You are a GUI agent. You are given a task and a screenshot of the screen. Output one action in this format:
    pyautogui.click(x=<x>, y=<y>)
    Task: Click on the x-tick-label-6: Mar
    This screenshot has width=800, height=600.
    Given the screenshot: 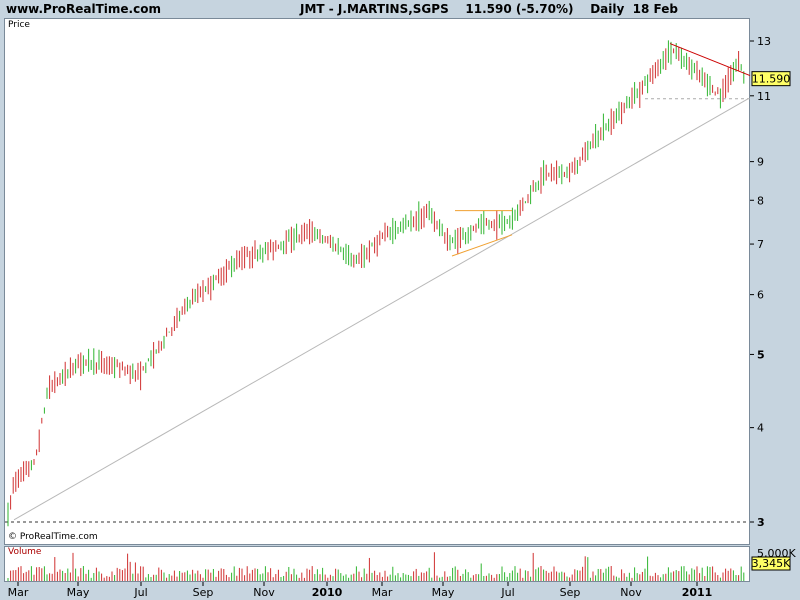 What is the action you would take?
    pyautogui.click(x=382, y=592)
    